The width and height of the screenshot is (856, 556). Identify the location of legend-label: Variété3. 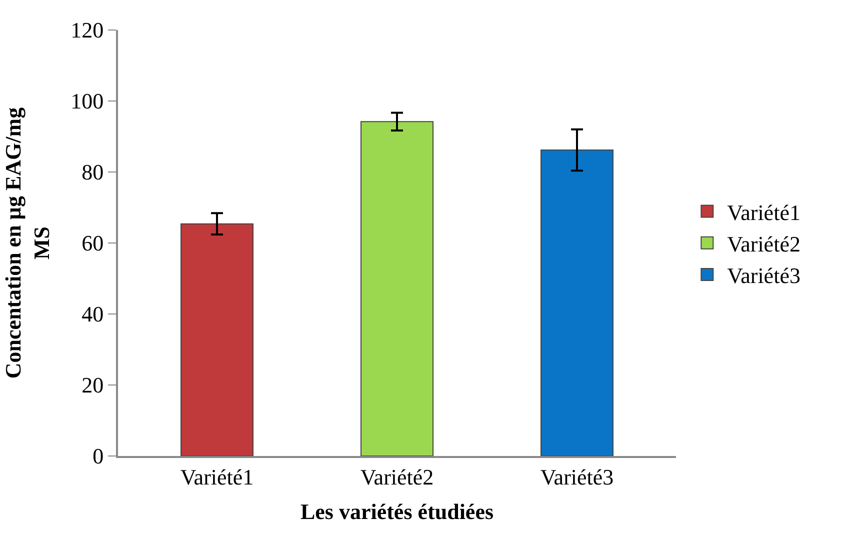
(763, 275).